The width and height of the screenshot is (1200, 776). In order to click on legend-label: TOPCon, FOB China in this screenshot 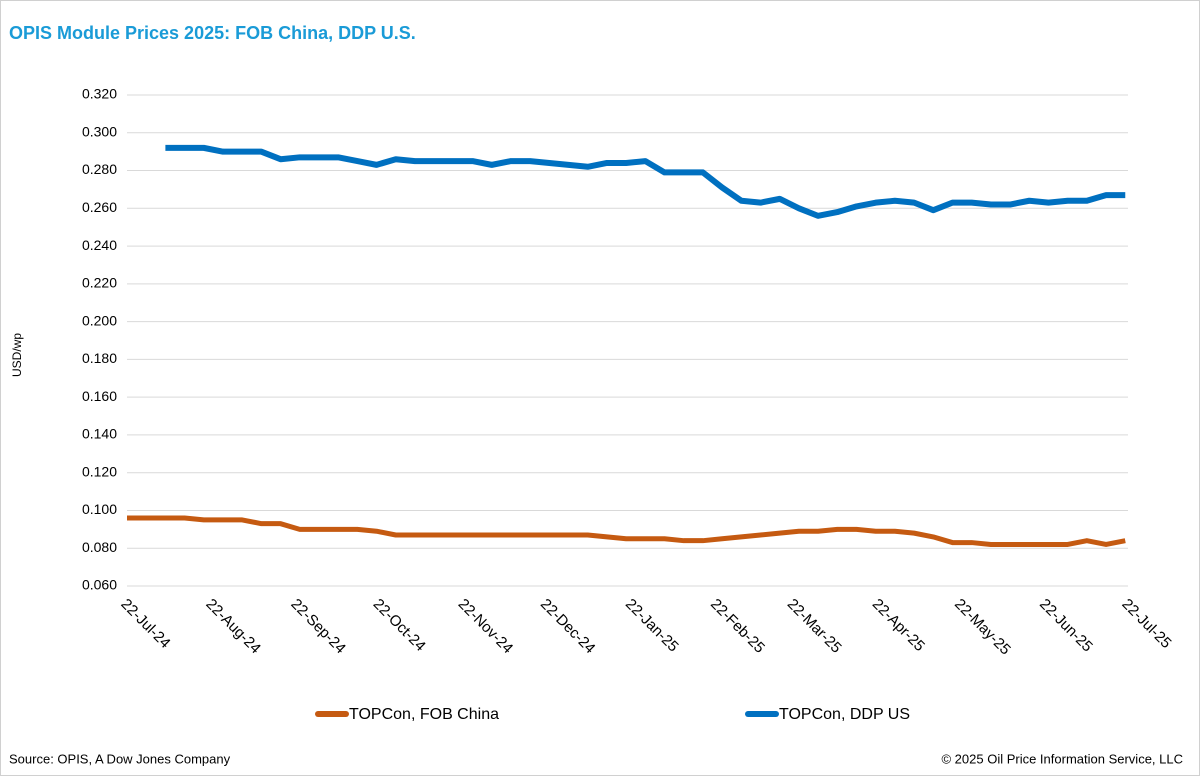, I will do `click(424, 714)`.